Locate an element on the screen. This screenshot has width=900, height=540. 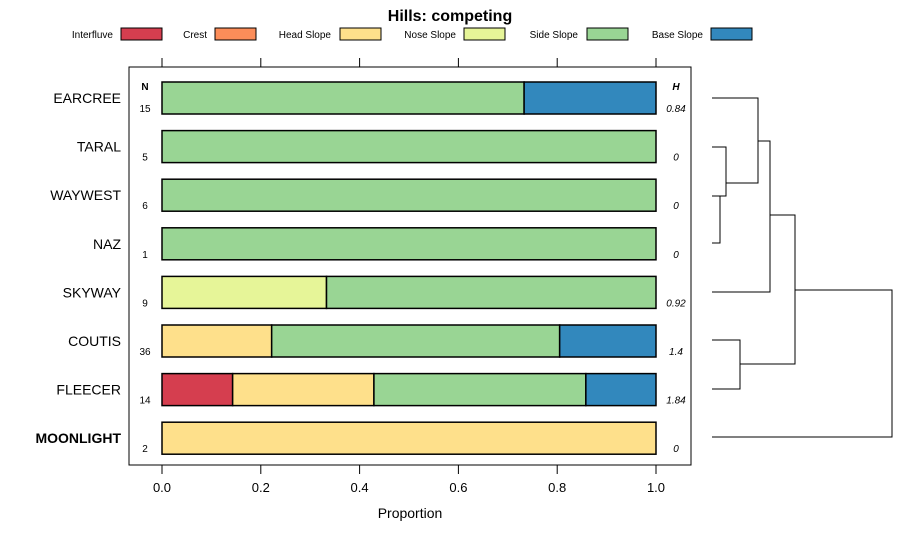
n-header: N is located at coordinates (144, 87).